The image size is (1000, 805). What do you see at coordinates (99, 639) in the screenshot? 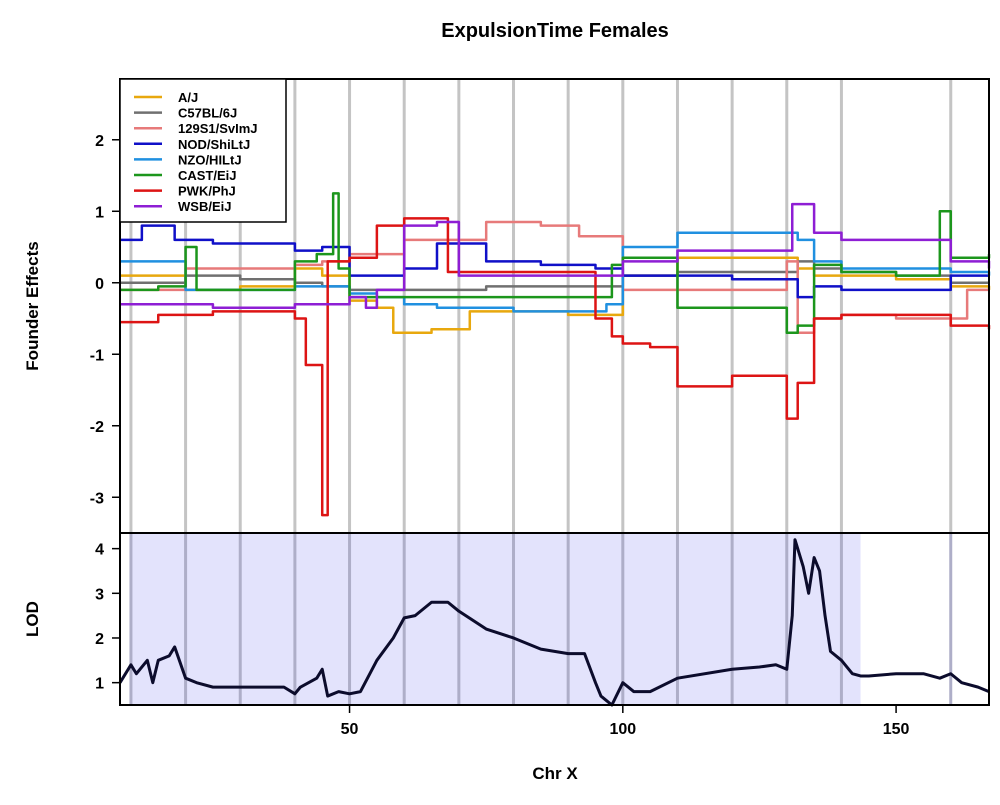
I see `lod-y-tick-label: 2` at bounding box center [99, 639].